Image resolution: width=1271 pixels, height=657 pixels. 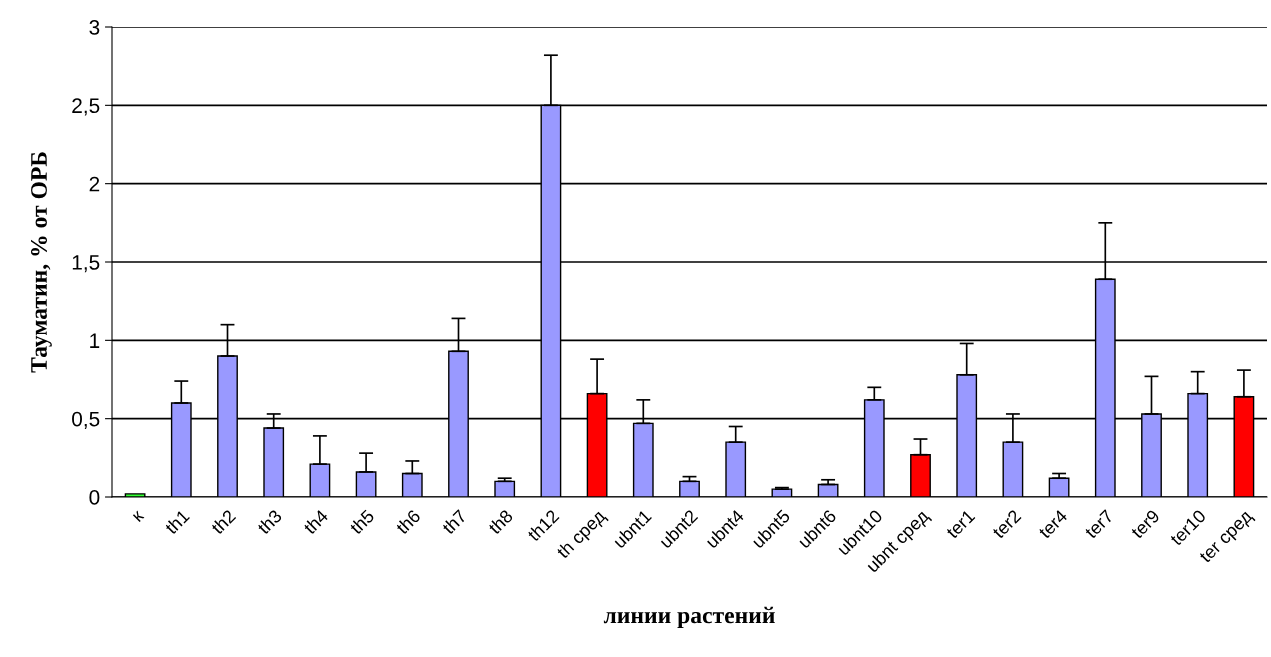 What do you see at coordinates (1145, 524) in the screenshot?
I see `x-tick-label: ter9` at bounding box center [1145, 524].